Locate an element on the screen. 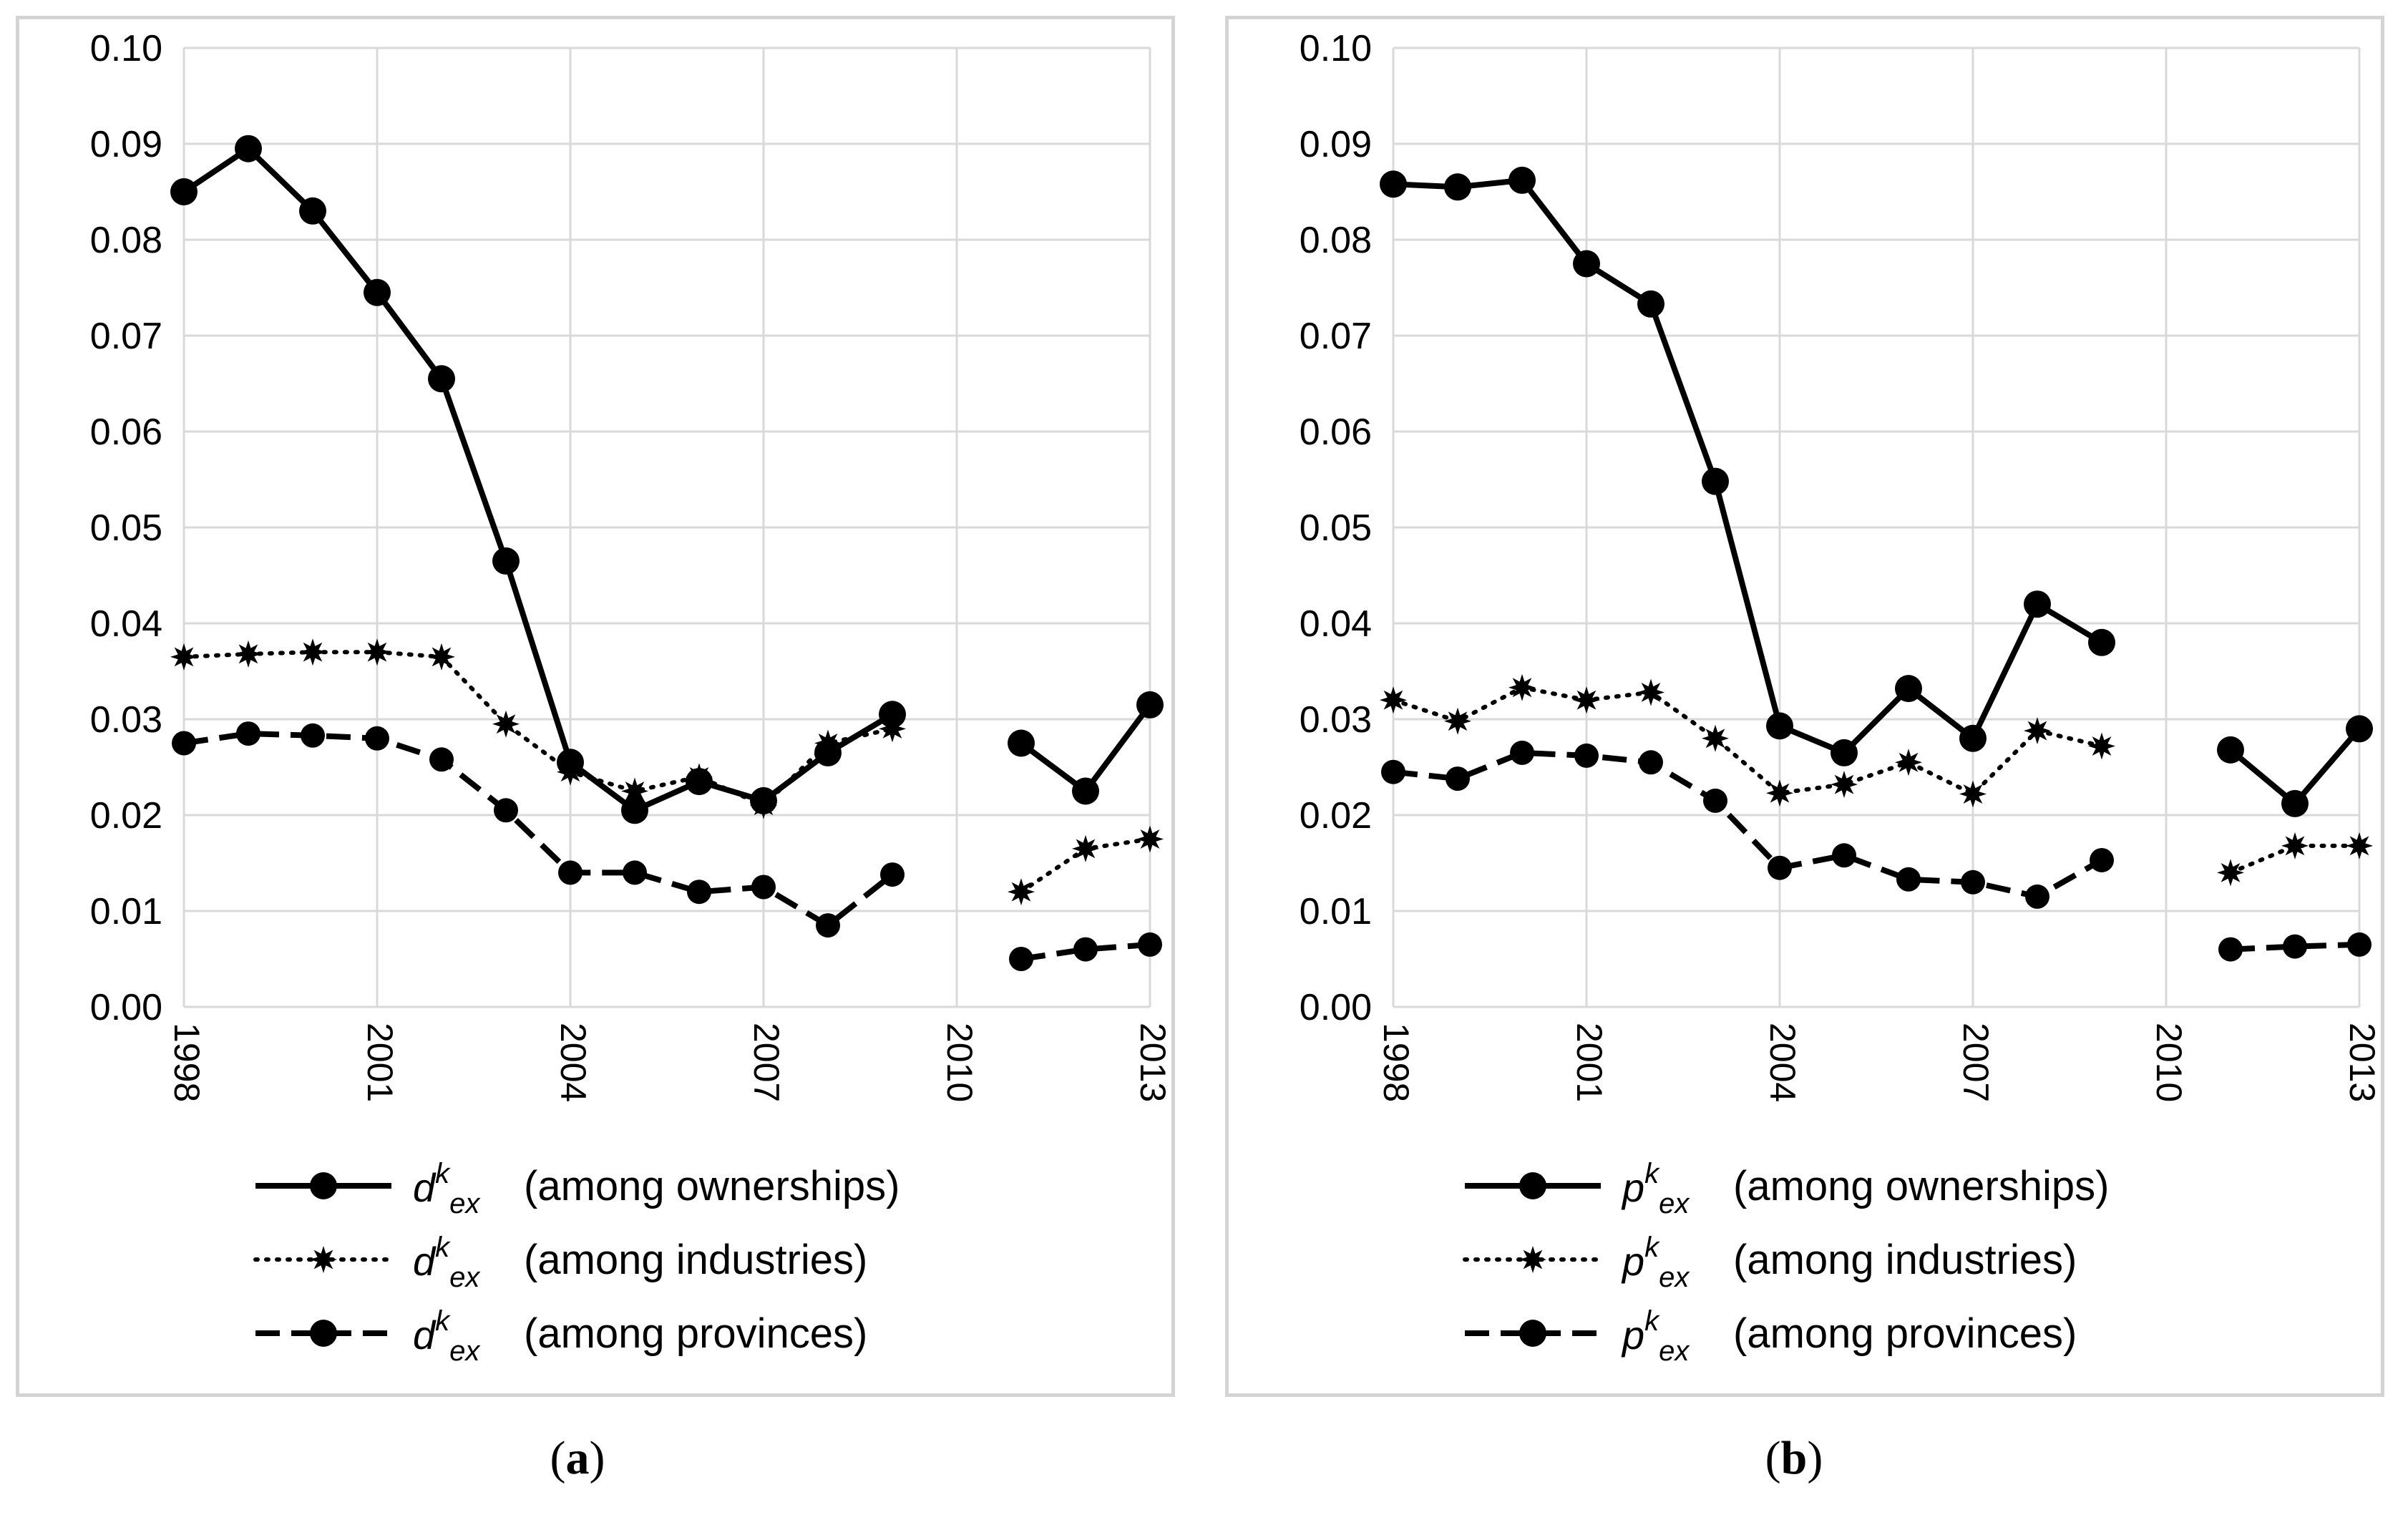 The width and height of the screenshot is (2408, 1515). caption-a: (a) is located at coordinates (577, 1458).